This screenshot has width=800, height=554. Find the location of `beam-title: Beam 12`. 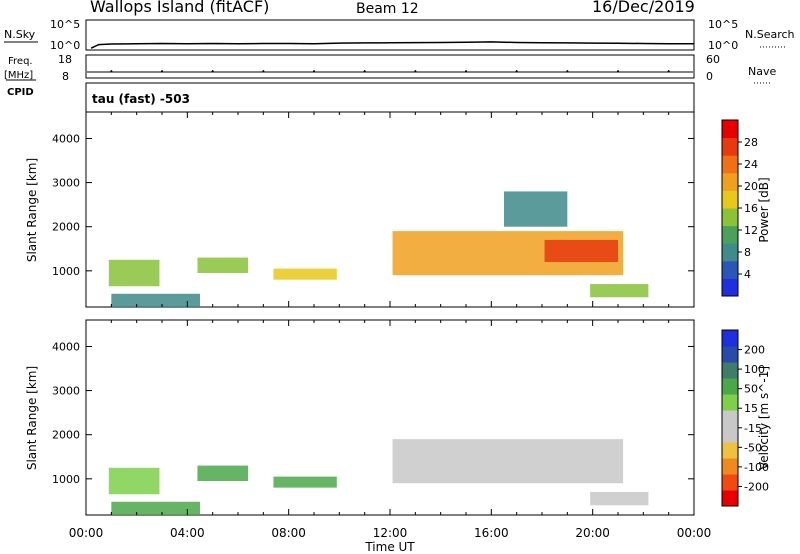

beam-title: Beam 12 is located at coordinates (387, 9).